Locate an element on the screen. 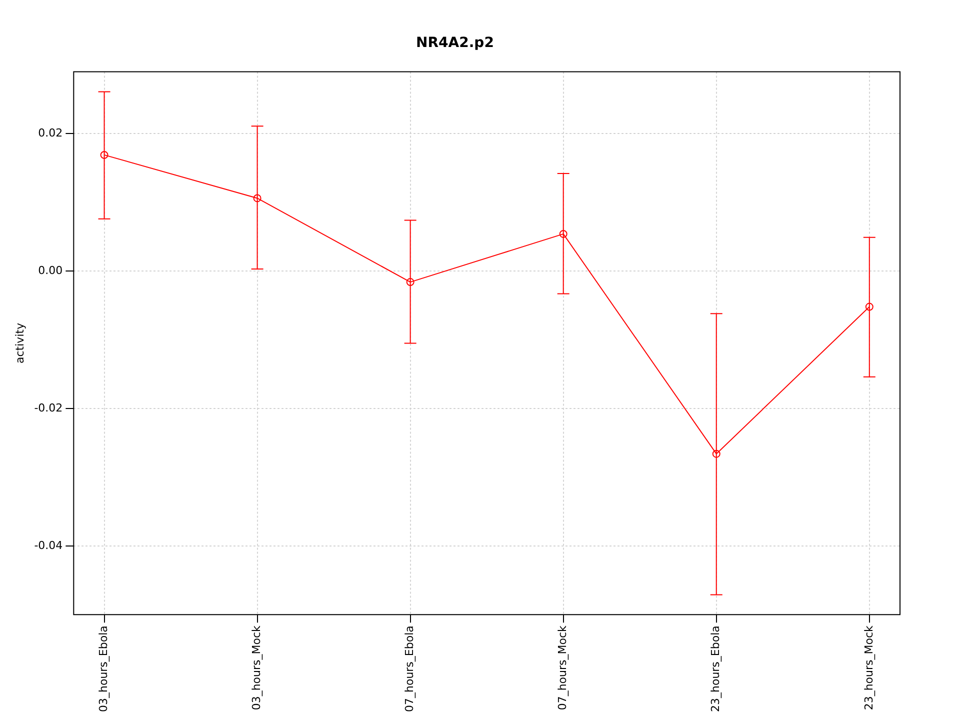  x-tick-label: 07_hours_Ebola is located at coordinates (409, 669).